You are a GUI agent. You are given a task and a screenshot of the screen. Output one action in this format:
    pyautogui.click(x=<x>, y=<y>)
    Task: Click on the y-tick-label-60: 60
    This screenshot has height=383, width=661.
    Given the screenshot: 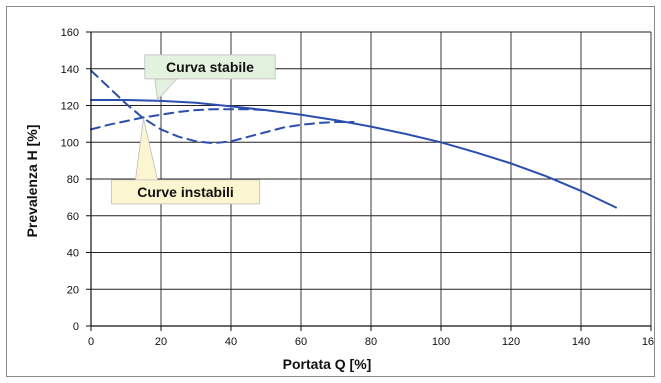 What is the action you would take?
    pyautogui.click(x=73, y=217)
    